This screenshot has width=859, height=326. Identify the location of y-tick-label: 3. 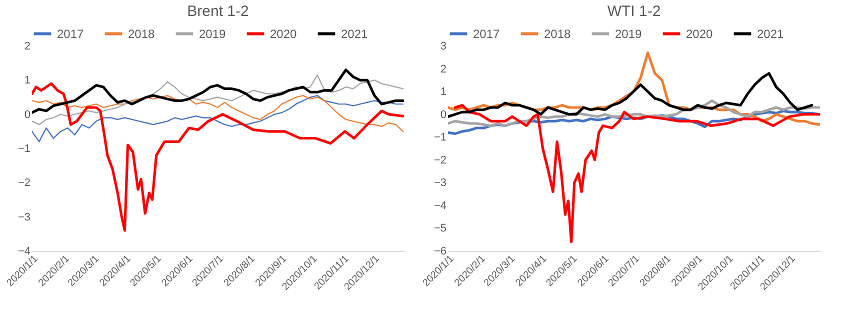
(443, 46).